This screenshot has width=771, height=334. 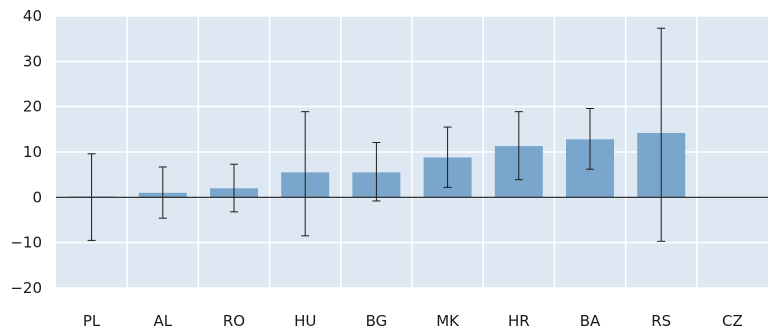 What do you see at coordinates (447, 157) in the screenshot?
I see `error-bar-mk` at bounding box center [447, 157].